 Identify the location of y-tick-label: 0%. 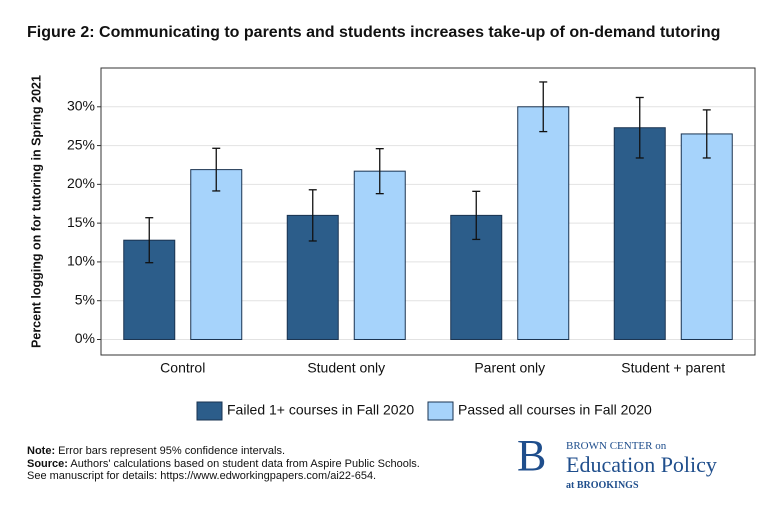
(85, 338).